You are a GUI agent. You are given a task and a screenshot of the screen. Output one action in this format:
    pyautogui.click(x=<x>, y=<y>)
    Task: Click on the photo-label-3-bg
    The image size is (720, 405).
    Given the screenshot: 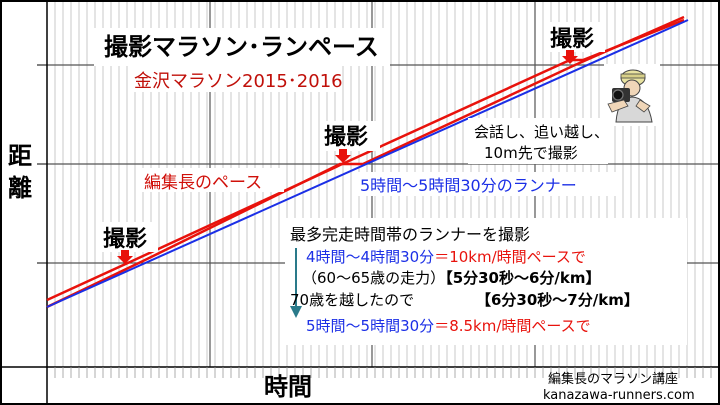 What is the action you would take?
    pyautogui.click(x=576, y=37)
    